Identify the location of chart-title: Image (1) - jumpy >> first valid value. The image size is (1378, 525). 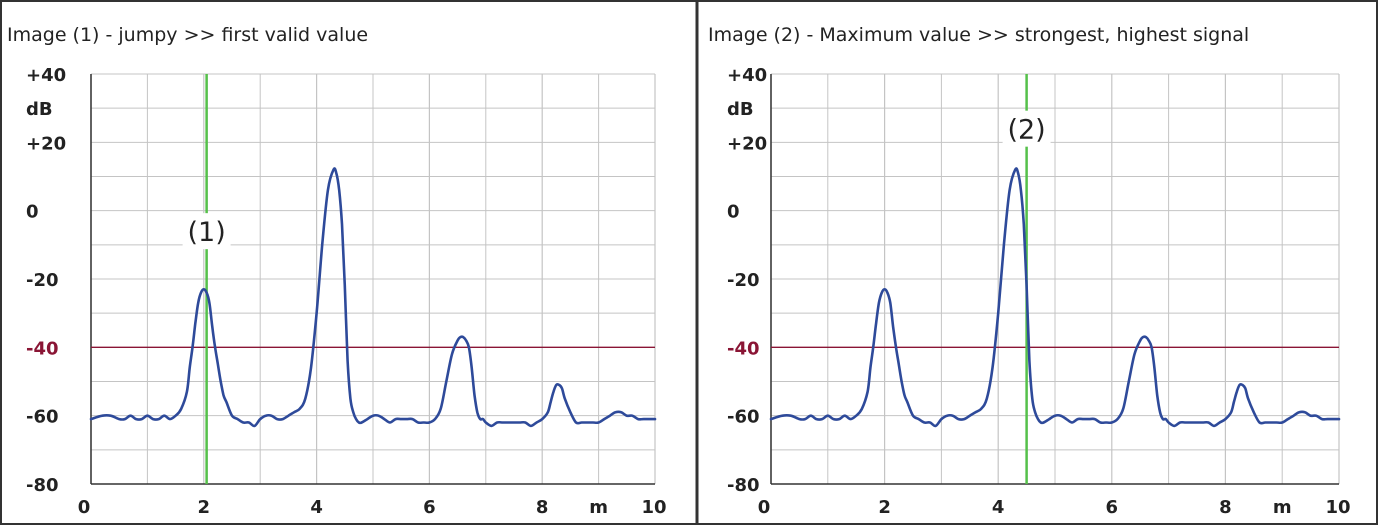
(187, 35).